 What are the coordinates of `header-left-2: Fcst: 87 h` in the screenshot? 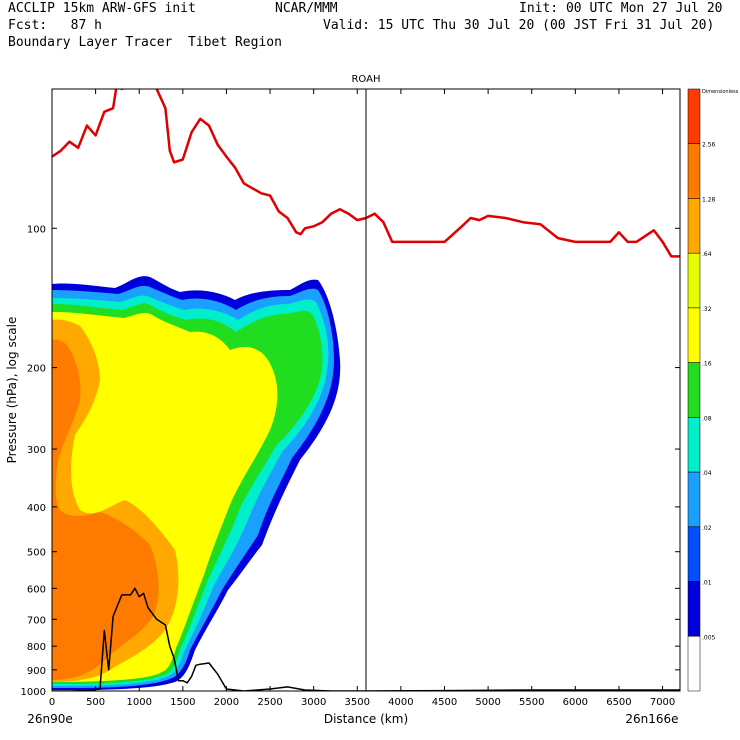 It's located at (55, 25).